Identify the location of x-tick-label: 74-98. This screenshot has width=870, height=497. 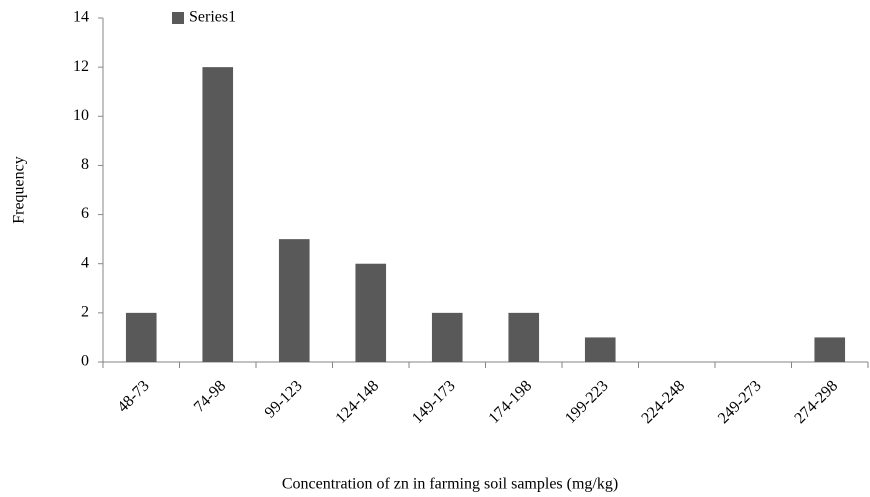
(210, 396).